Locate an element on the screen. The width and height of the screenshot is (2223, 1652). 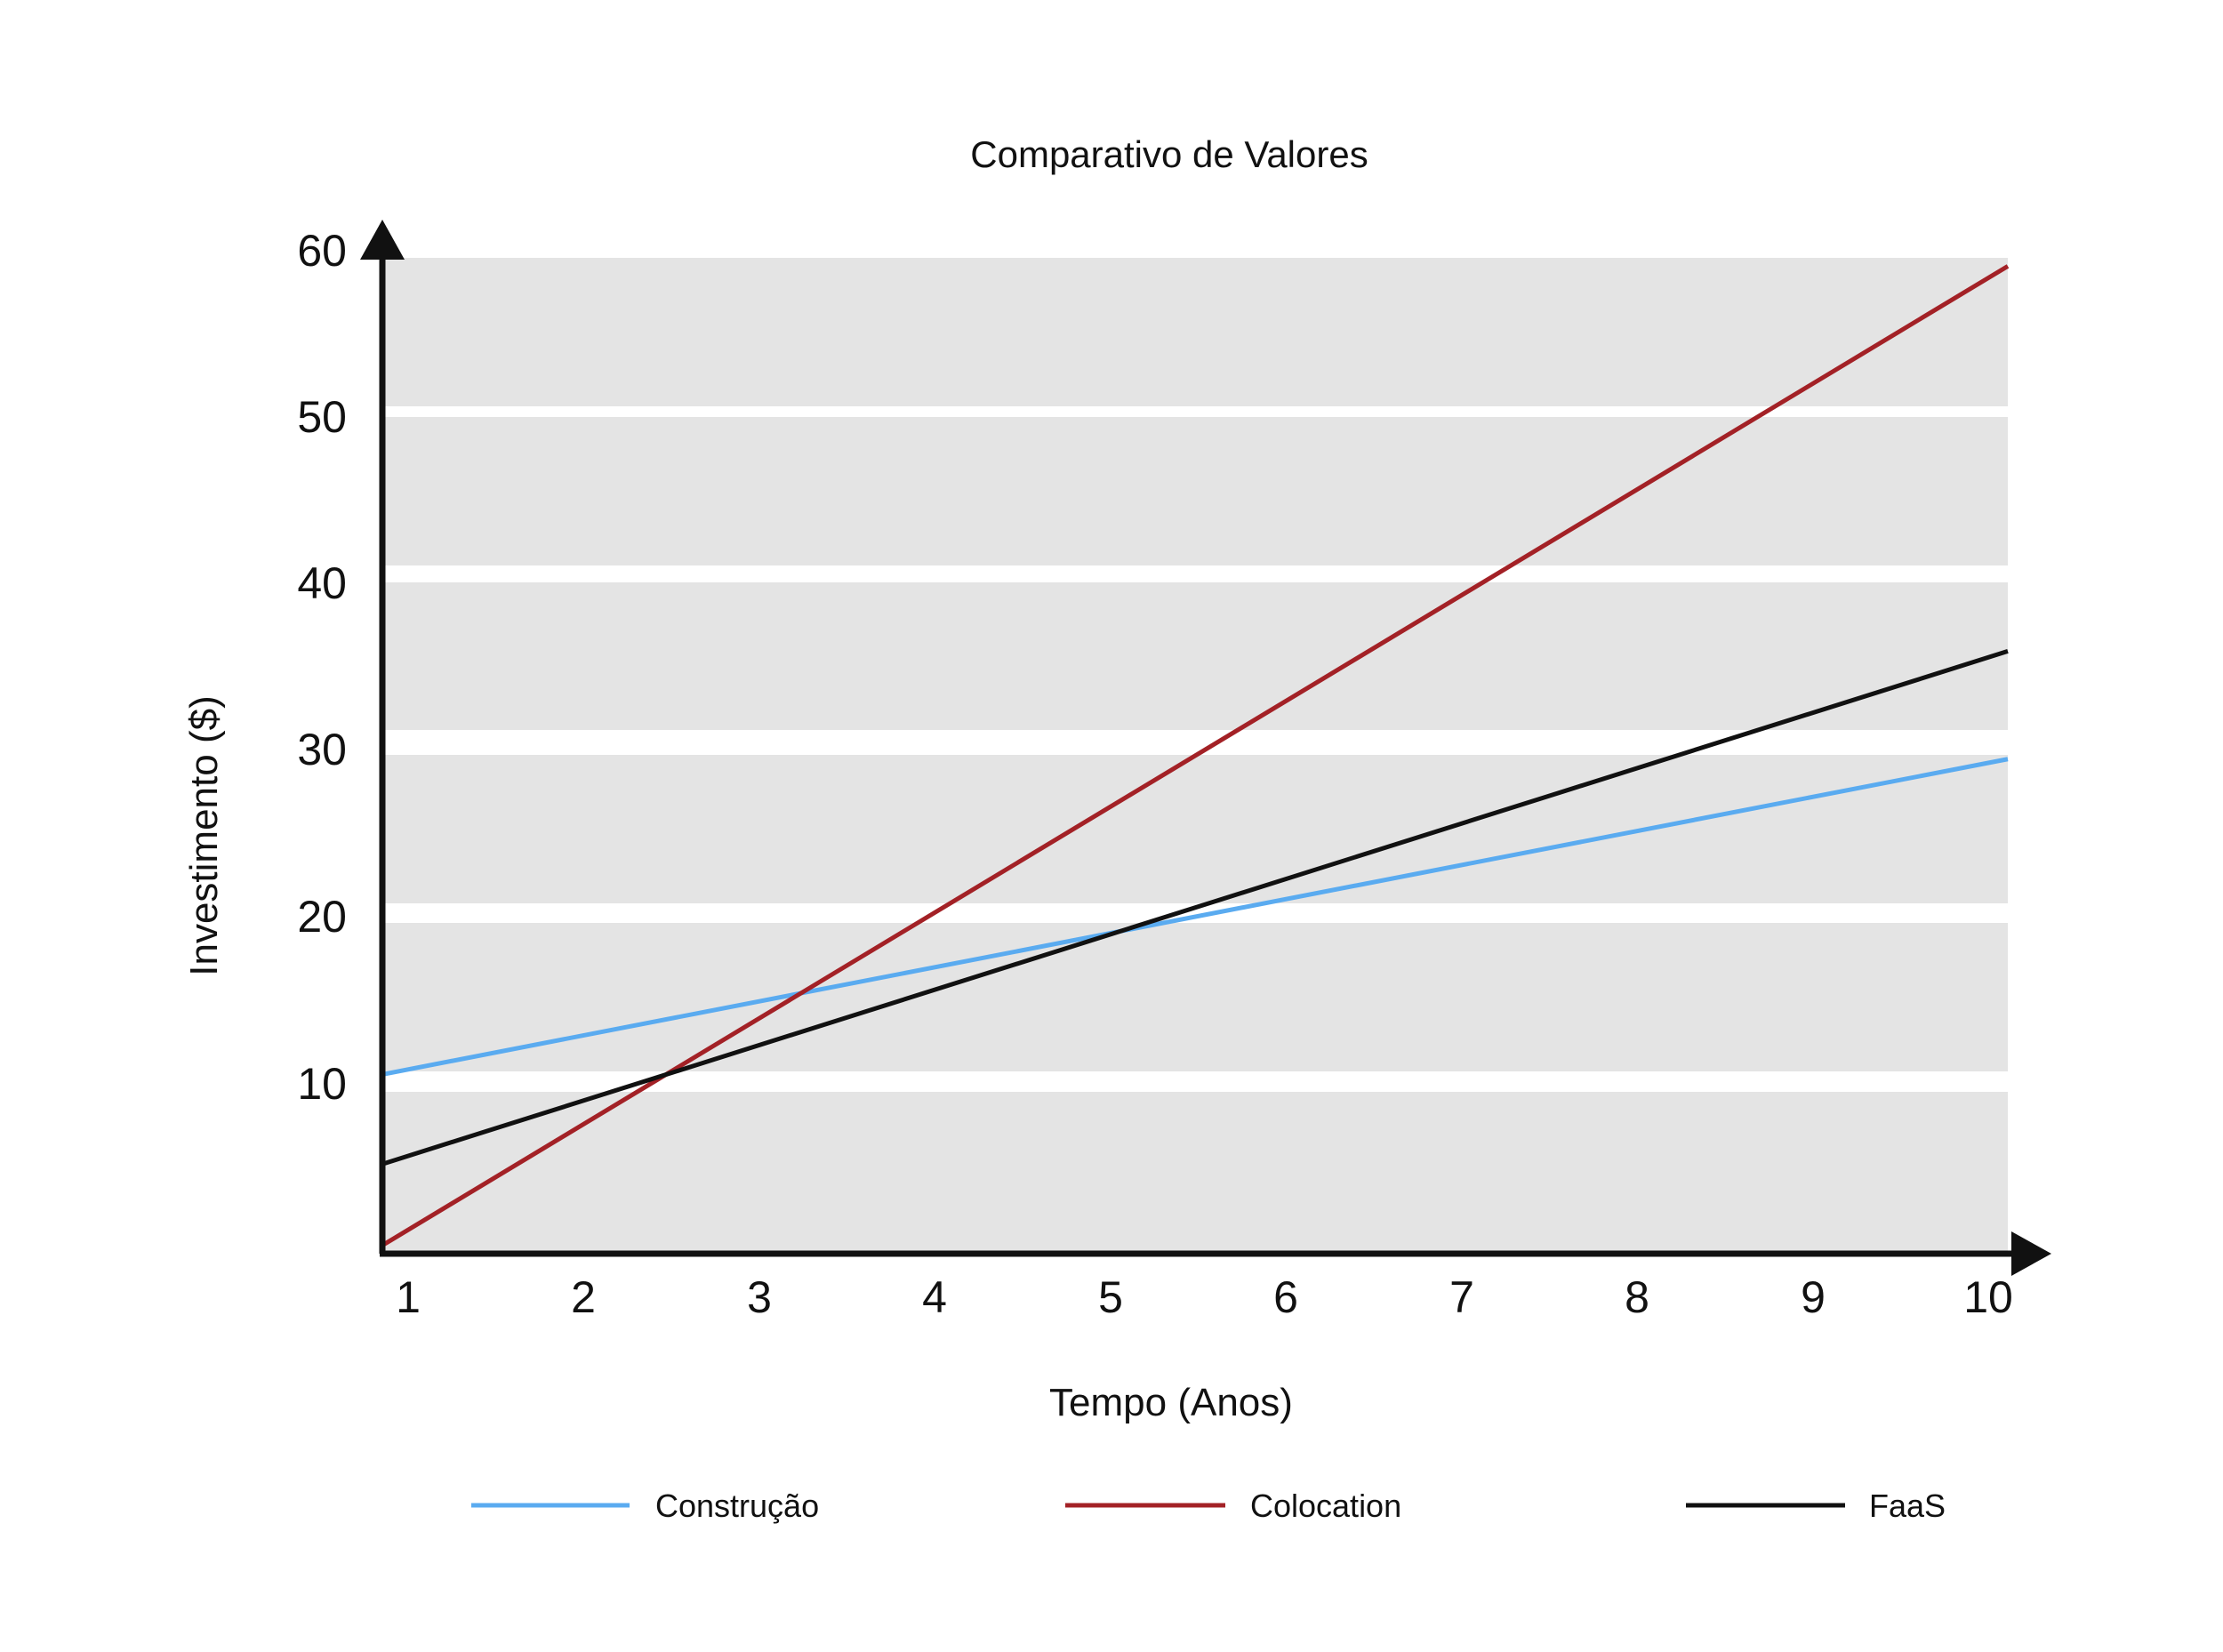
legend-label: FaaS is located at coordinates (1907, 1506).